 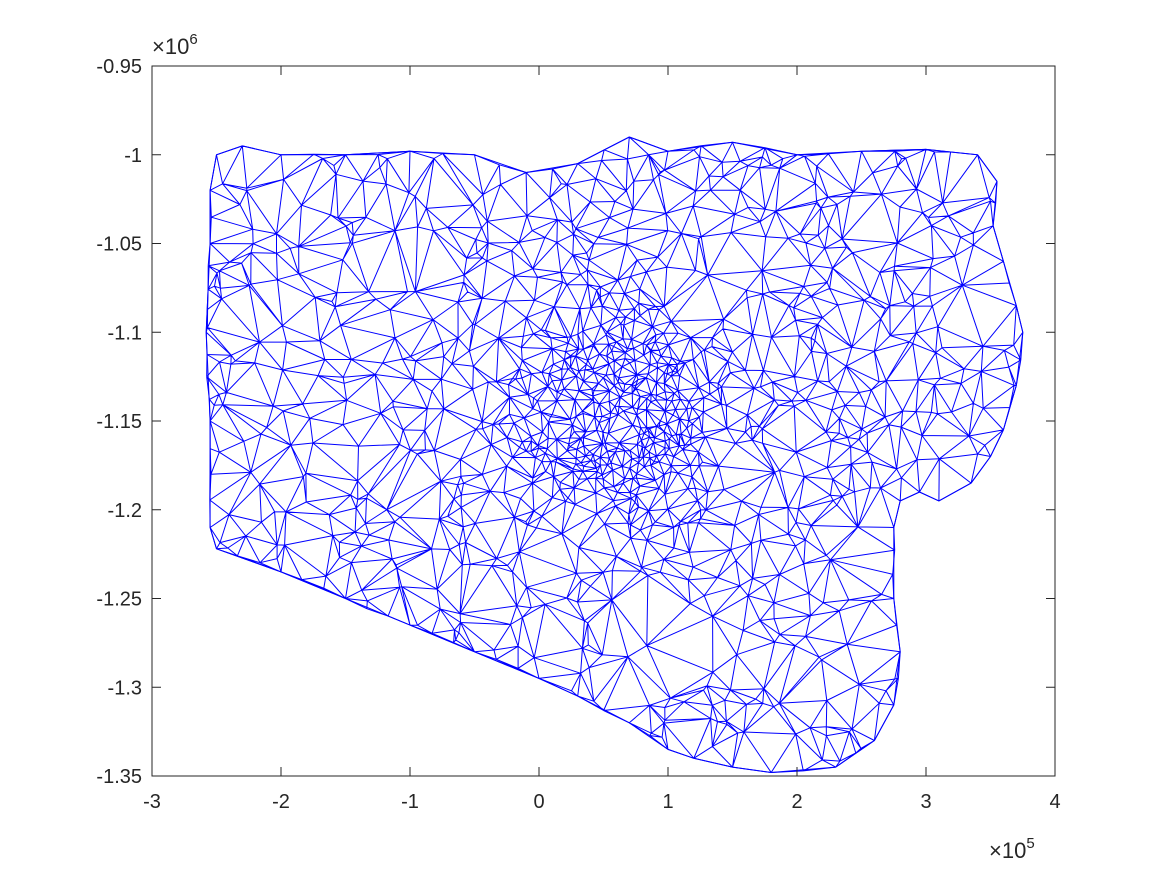 What do you see at coordinates (667, 802) in the screenshot?
I see `x-tick-label: 1` at bounding box center [667, 802].